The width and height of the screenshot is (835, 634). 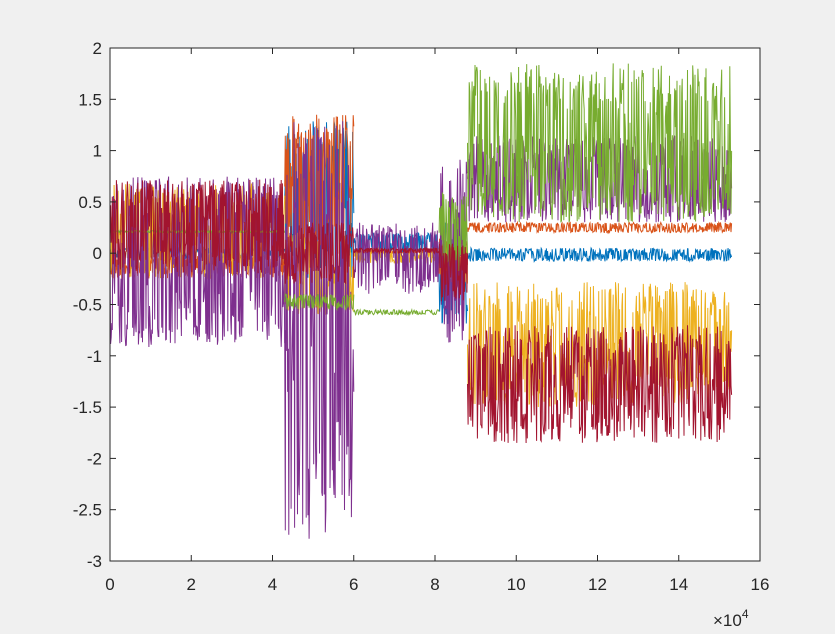 What do you see at coordinates (516, 584) in the screenshot?
I see `x-tick-label: 10` at bounding box center [516, 584].